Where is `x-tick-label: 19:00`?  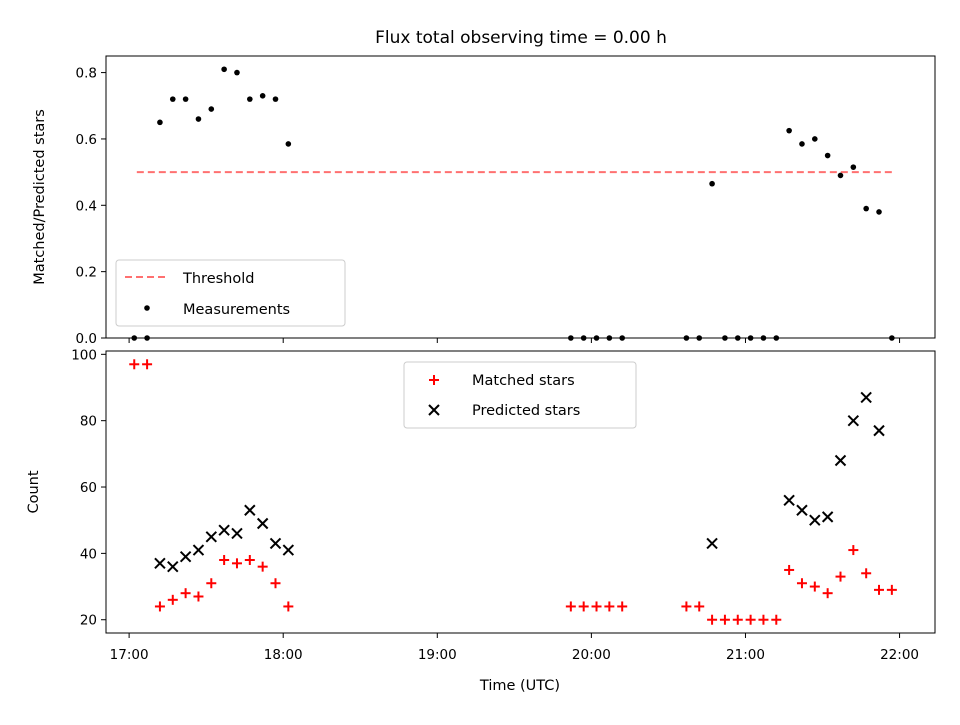
x-tick-label: 19:00 is located at coordinates (437, 655).